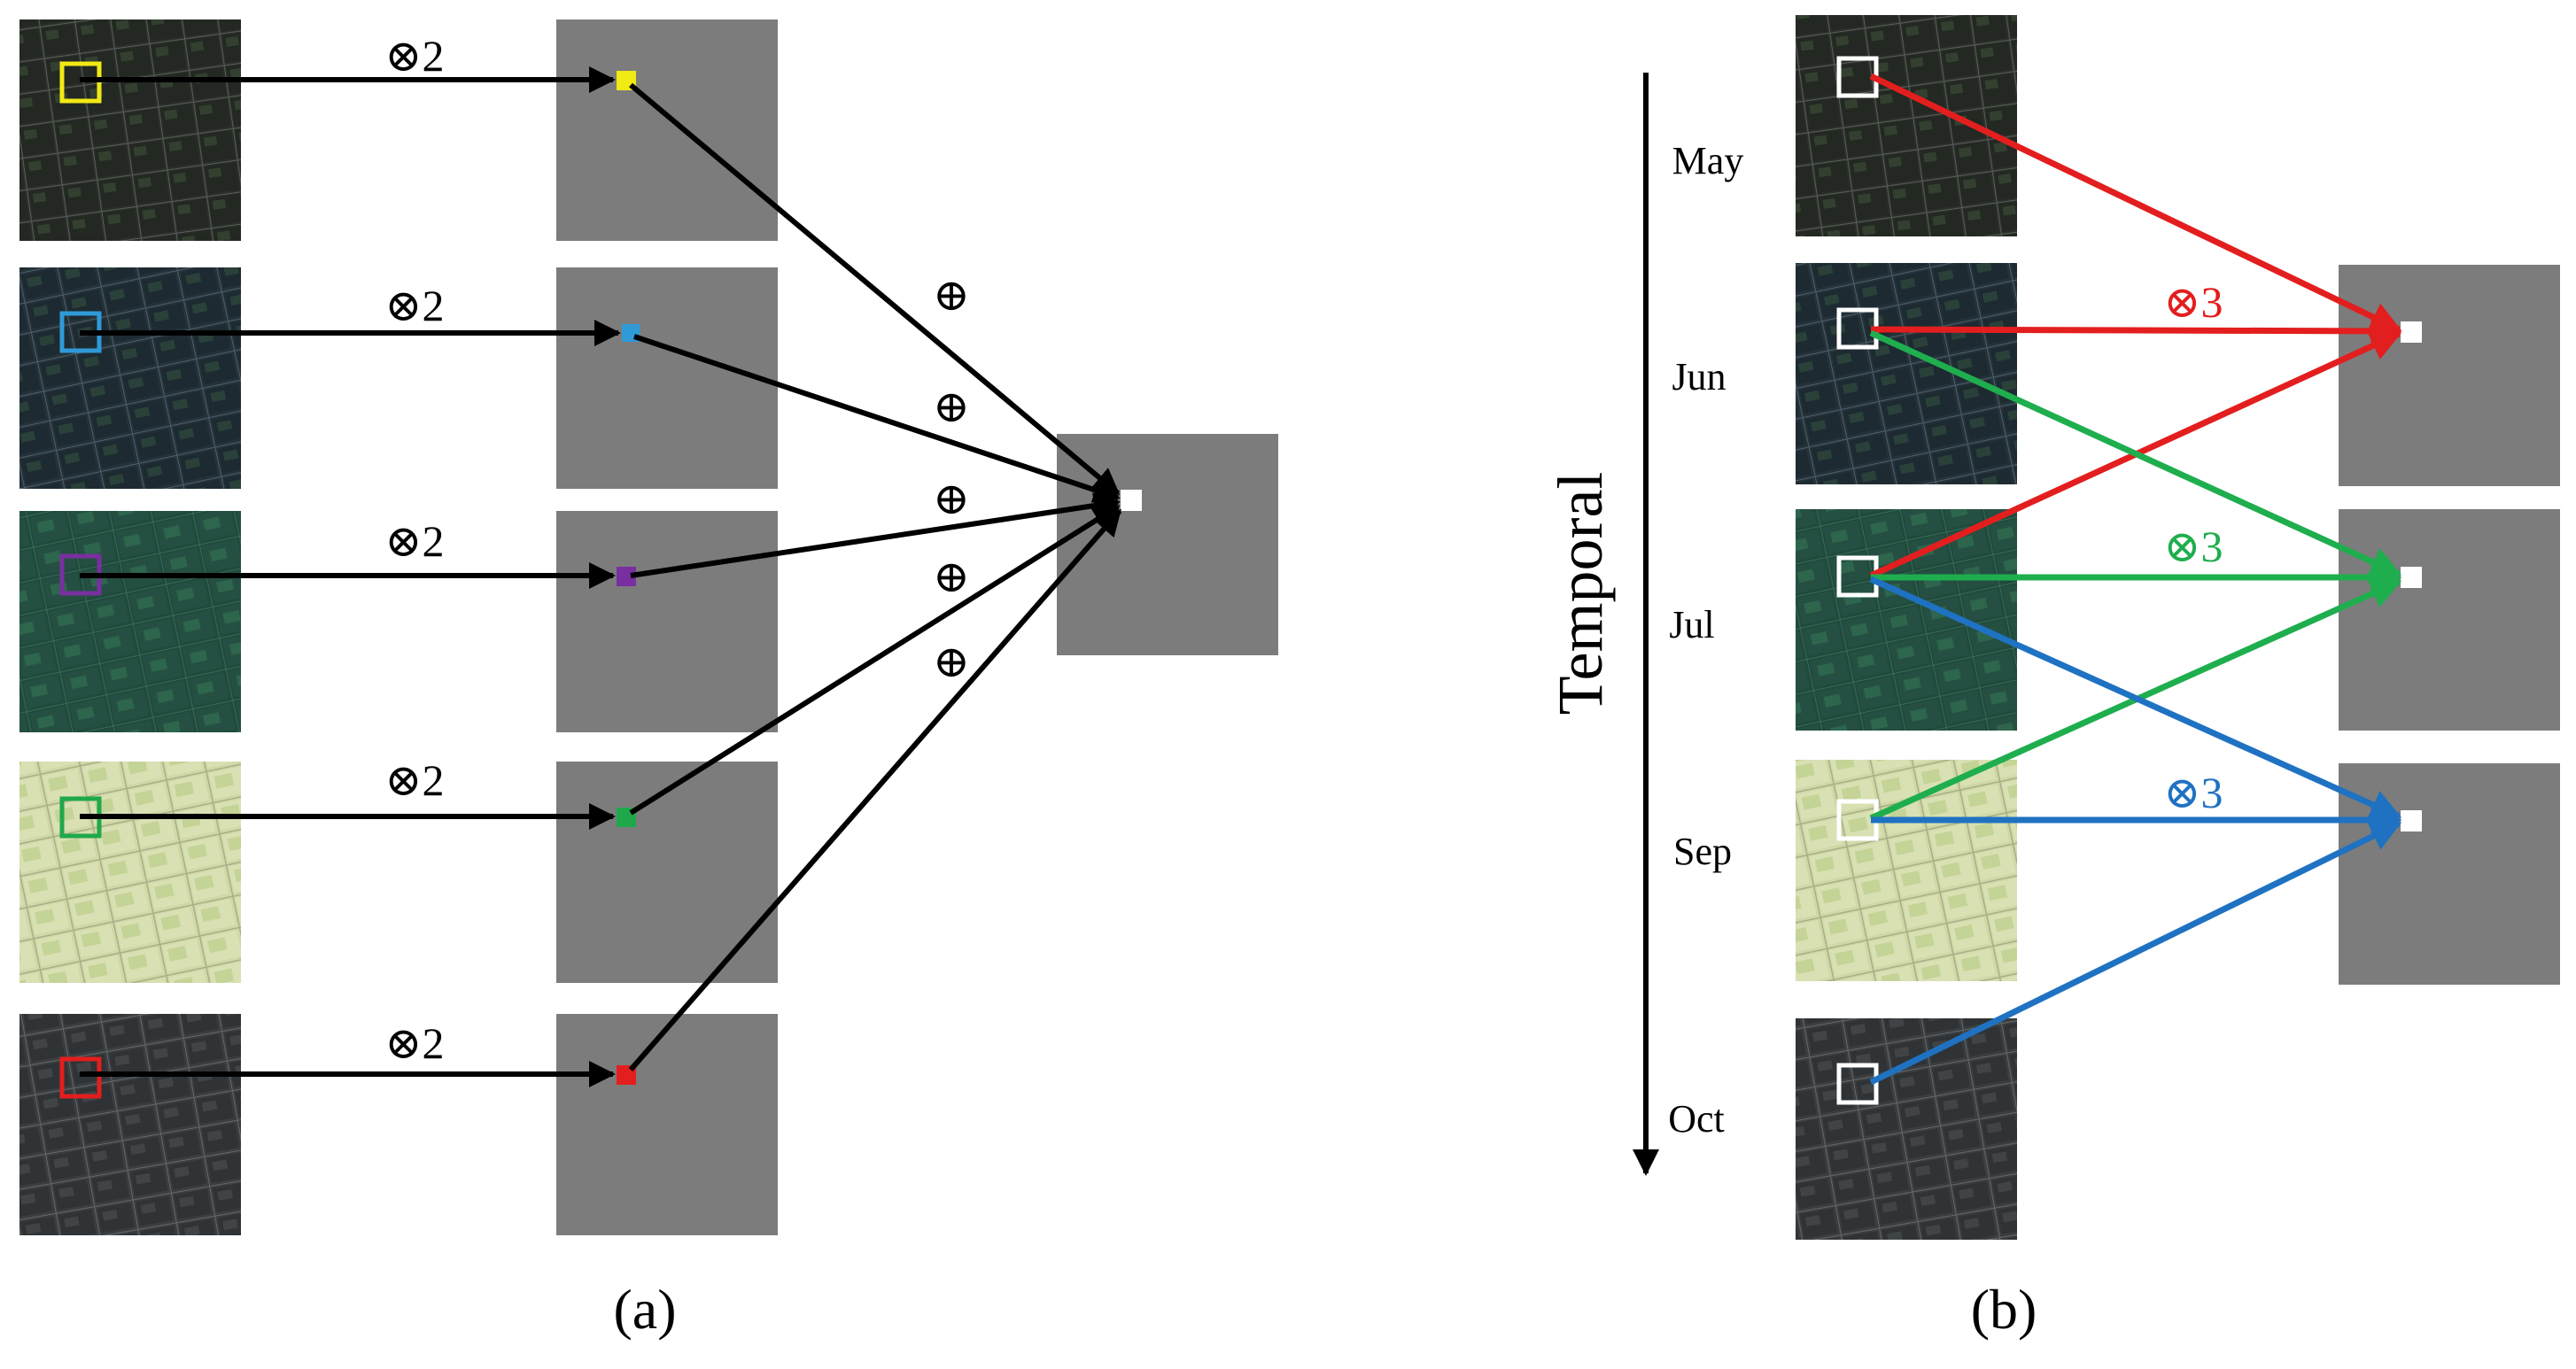 This screenshot has height=1369, width=2576. I want to click on window-box-b-oct, so click(1857, 1084).